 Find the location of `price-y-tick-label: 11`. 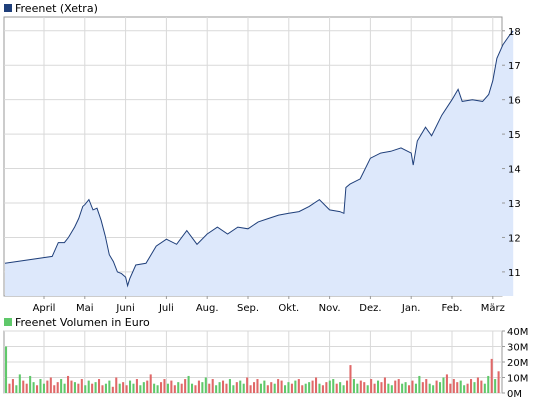

price-y-tick-label: 11 is located at coordinates (514, 273).